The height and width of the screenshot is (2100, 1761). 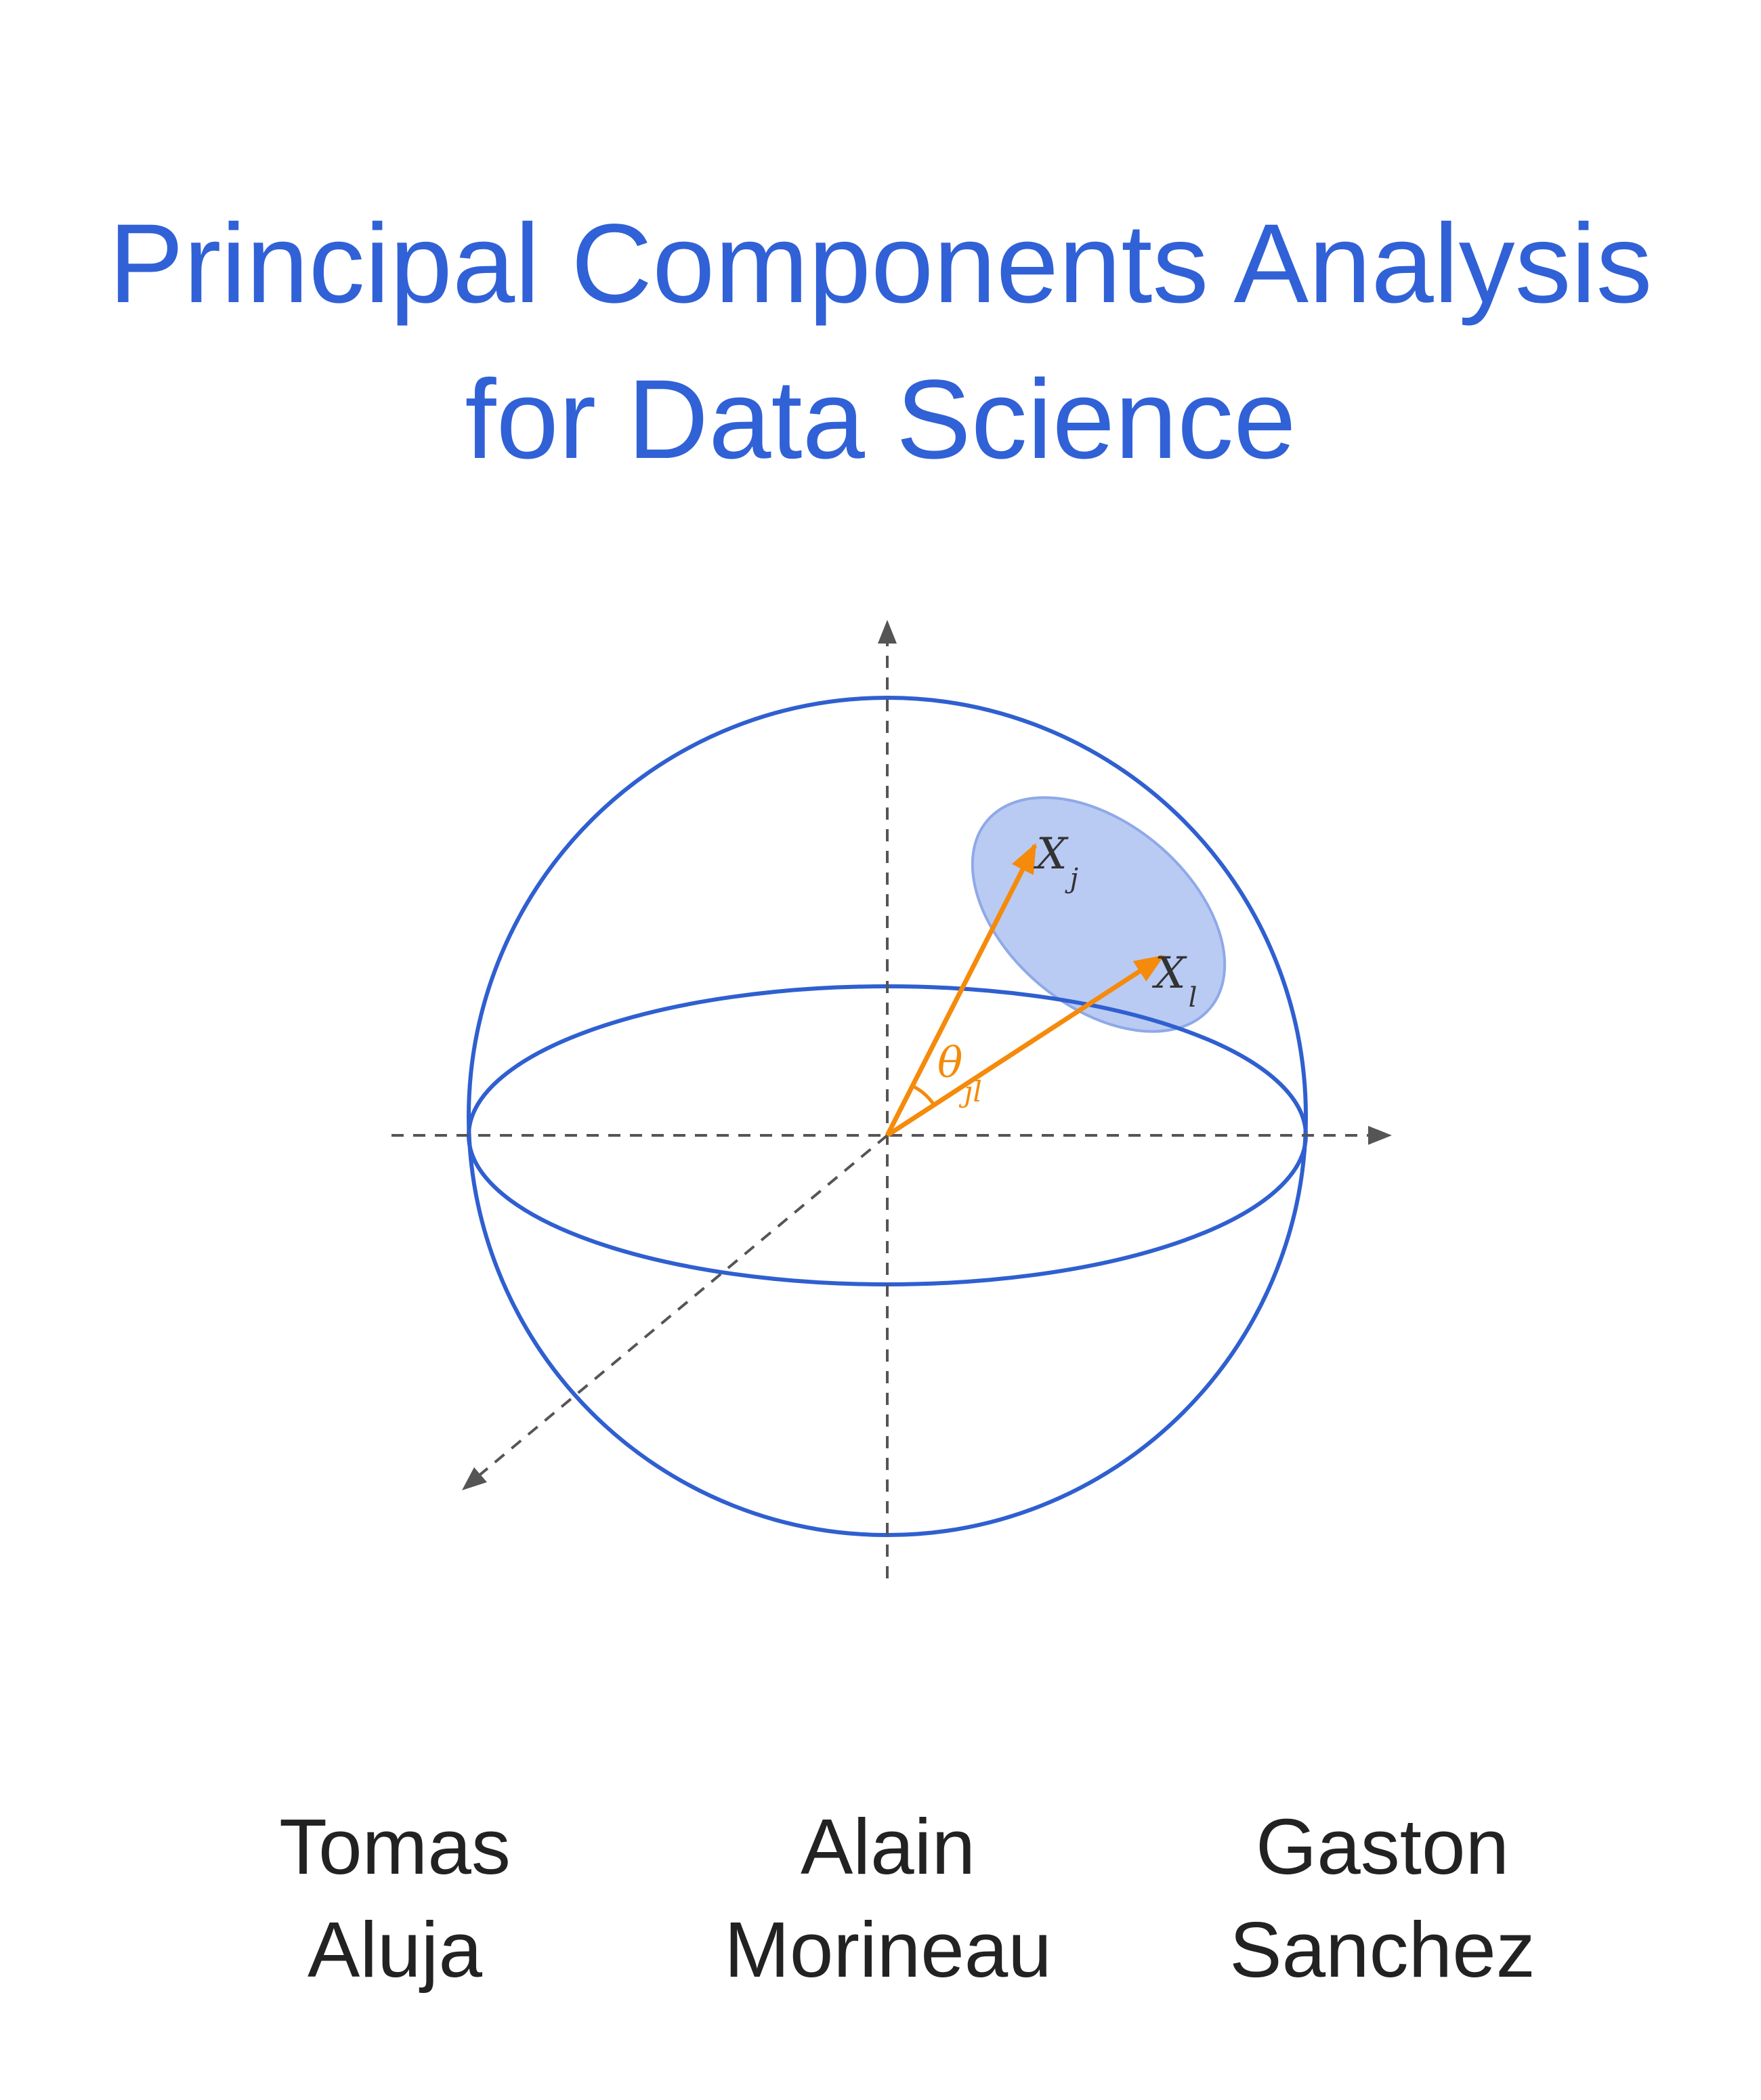 What do you see at coordinates (394, 1950) in the screenshot?
I see `author-1-last-name: Aluja` at bounding box center [394, 1950].